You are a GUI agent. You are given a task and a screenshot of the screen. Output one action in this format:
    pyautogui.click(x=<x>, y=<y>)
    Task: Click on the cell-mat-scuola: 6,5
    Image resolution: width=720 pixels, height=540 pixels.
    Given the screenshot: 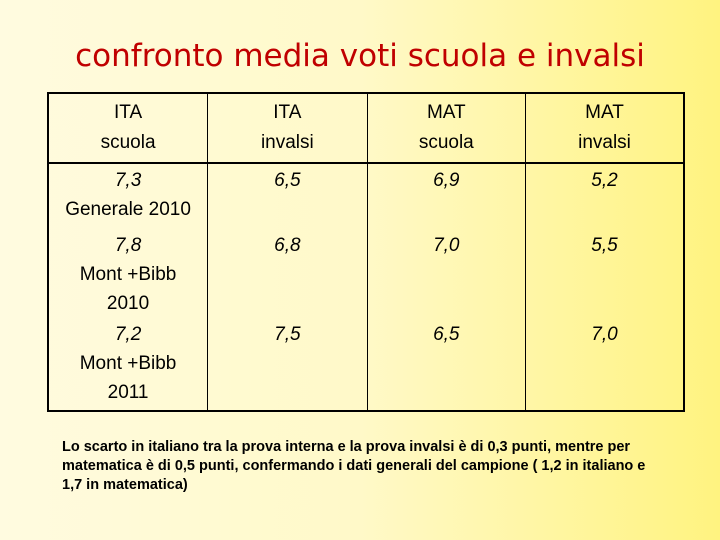 What is the action you would take?
    pyautogui.click(x=446, y=364)
    